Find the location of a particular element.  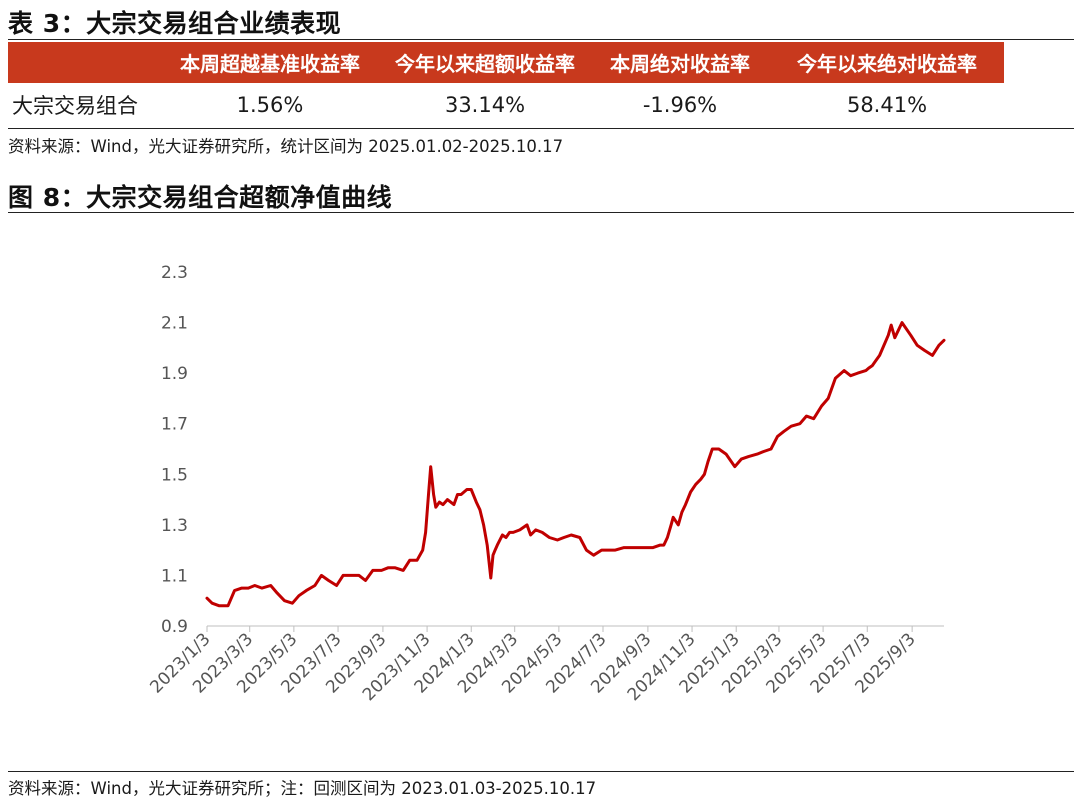

figure-top-rule is located at coordinates (541, 212).